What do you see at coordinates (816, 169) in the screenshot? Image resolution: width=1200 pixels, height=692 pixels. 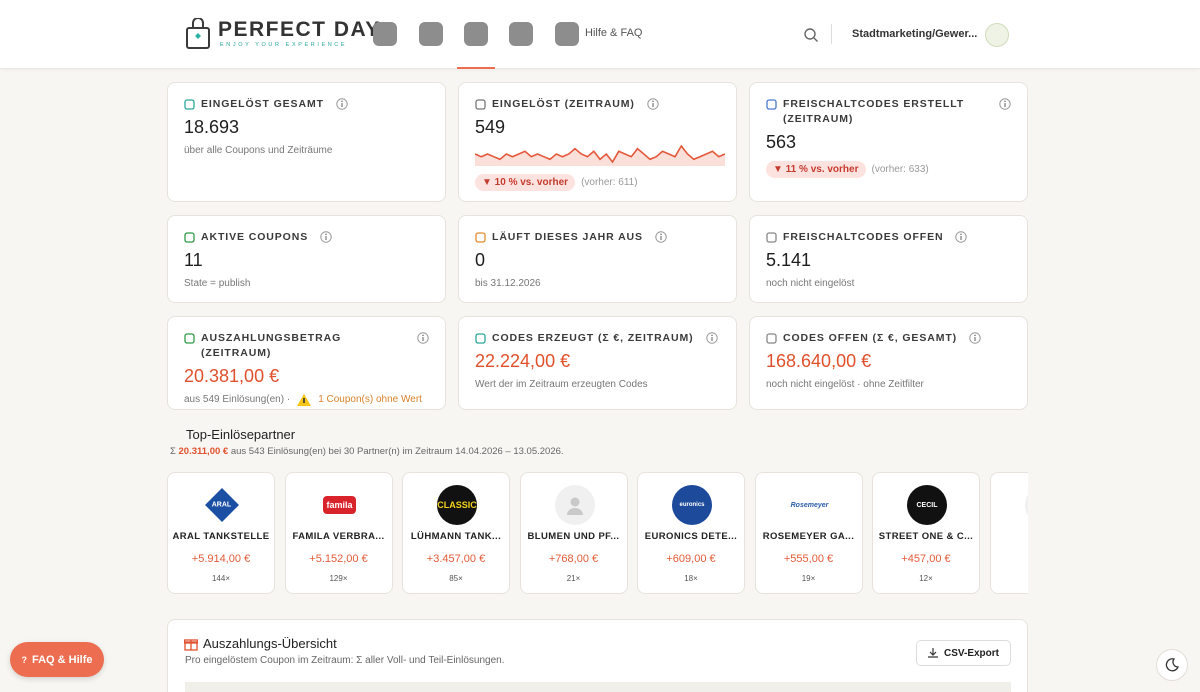 I see `trend-badge: ▼ 11 % vs. vorher` at bounding box center [816, 169].